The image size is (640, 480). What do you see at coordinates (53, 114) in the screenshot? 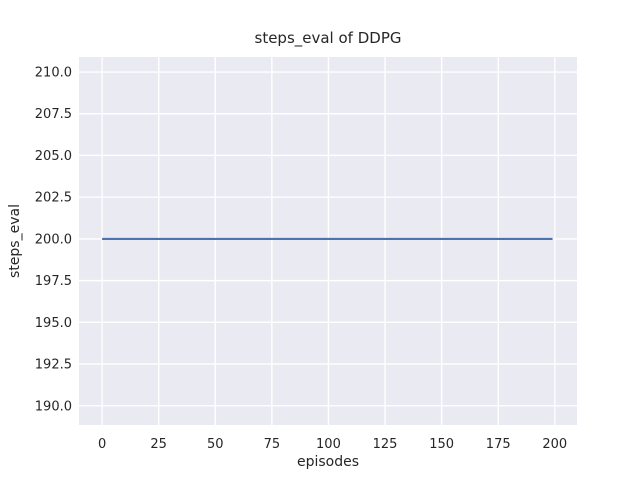
I see `y-tick-label: 207.5` at bounding box center [53, 114].